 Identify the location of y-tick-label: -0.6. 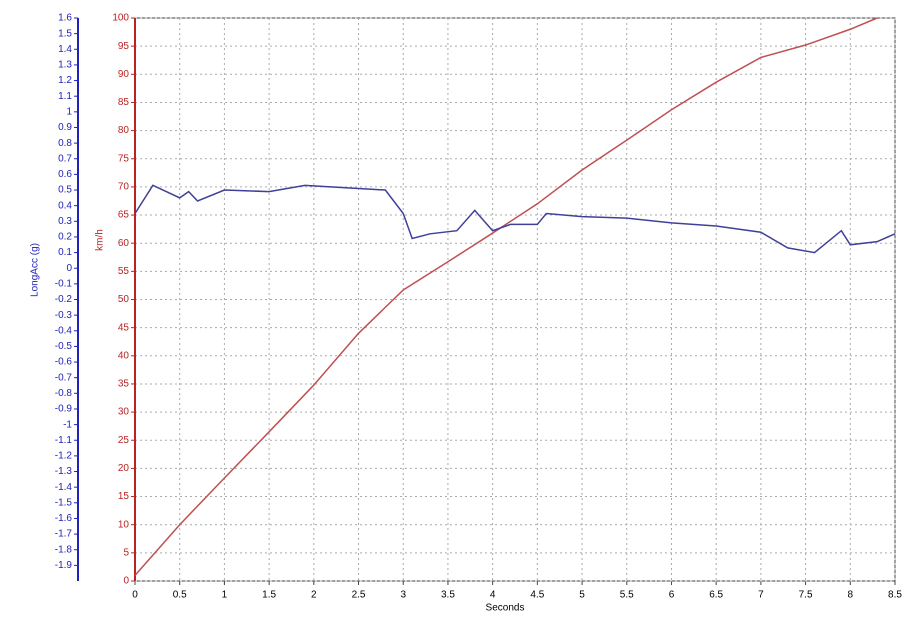
(64, 362).